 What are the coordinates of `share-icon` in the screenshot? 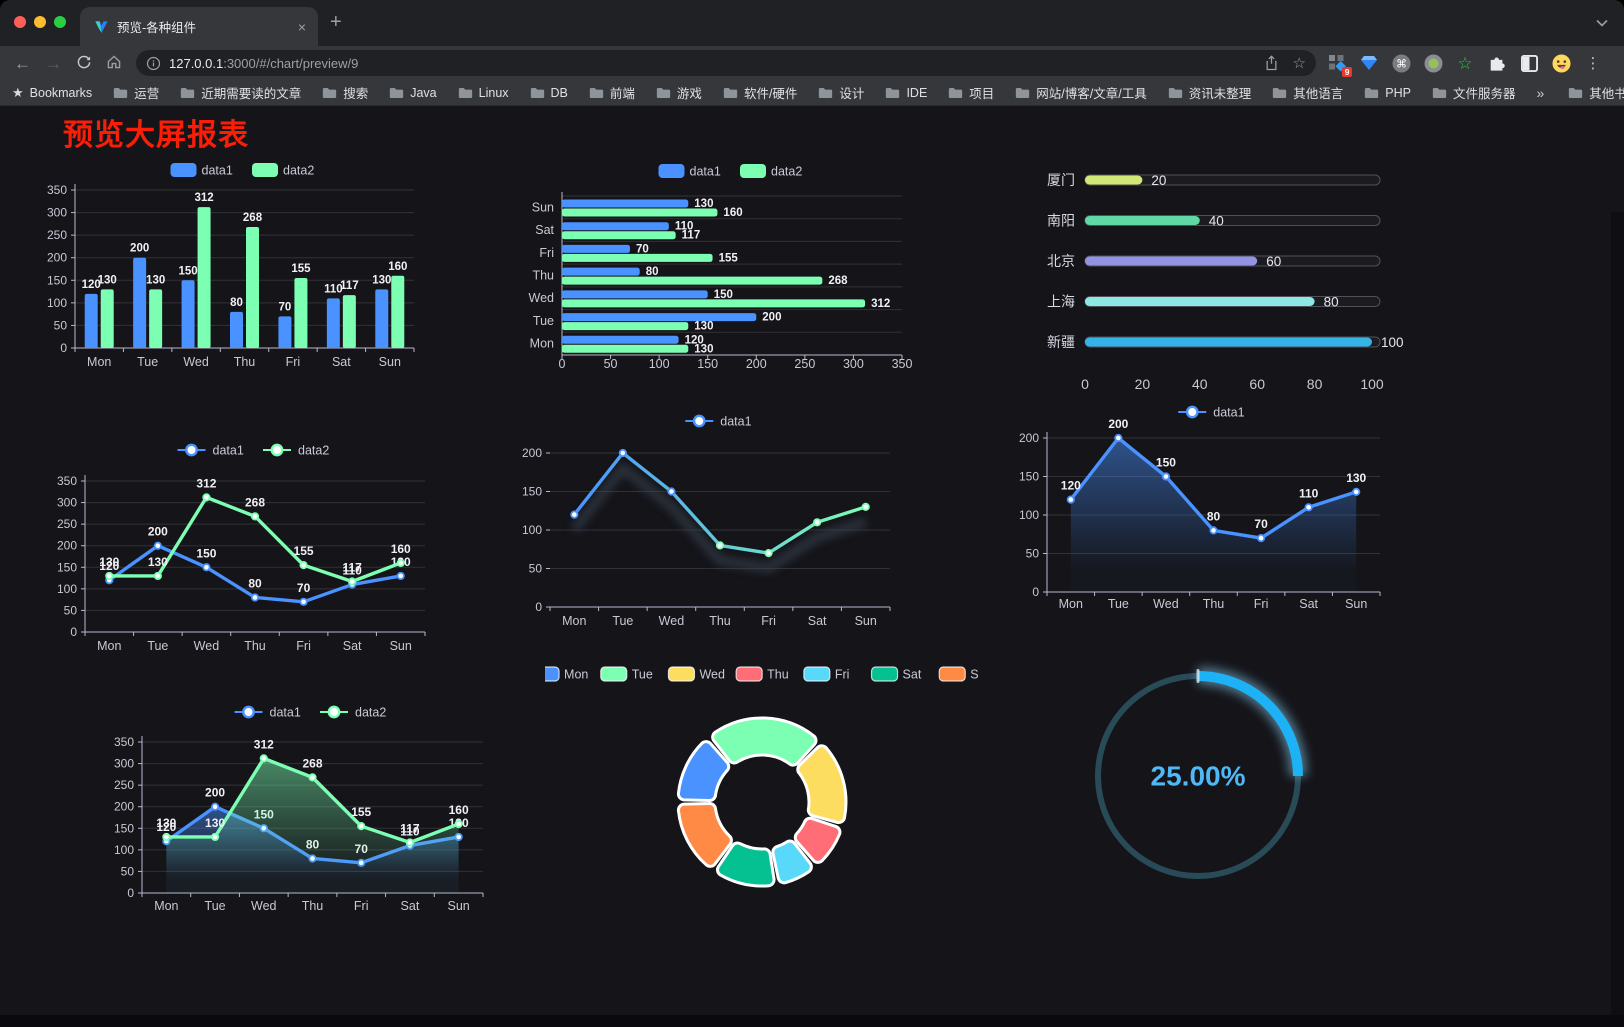 It's located at (1271, 63).